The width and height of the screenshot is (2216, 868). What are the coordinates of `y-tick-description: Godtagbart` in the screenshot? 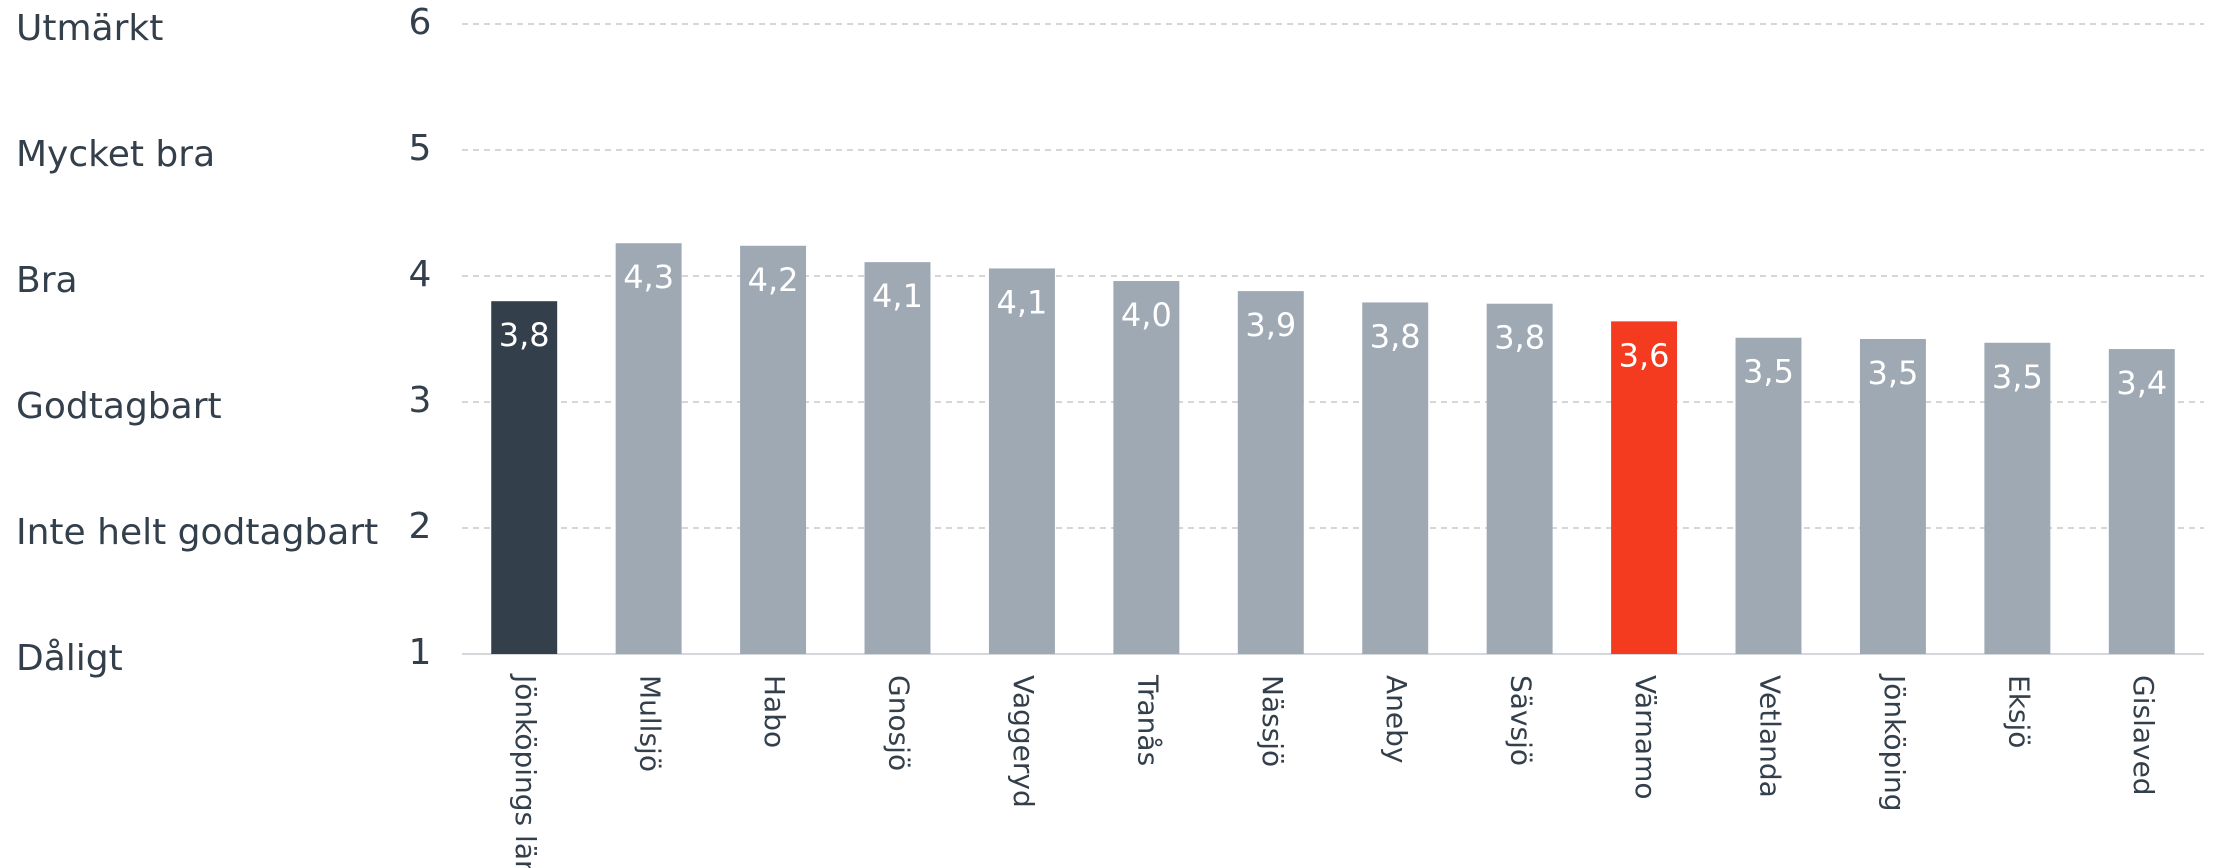 It's located at (119, 406).